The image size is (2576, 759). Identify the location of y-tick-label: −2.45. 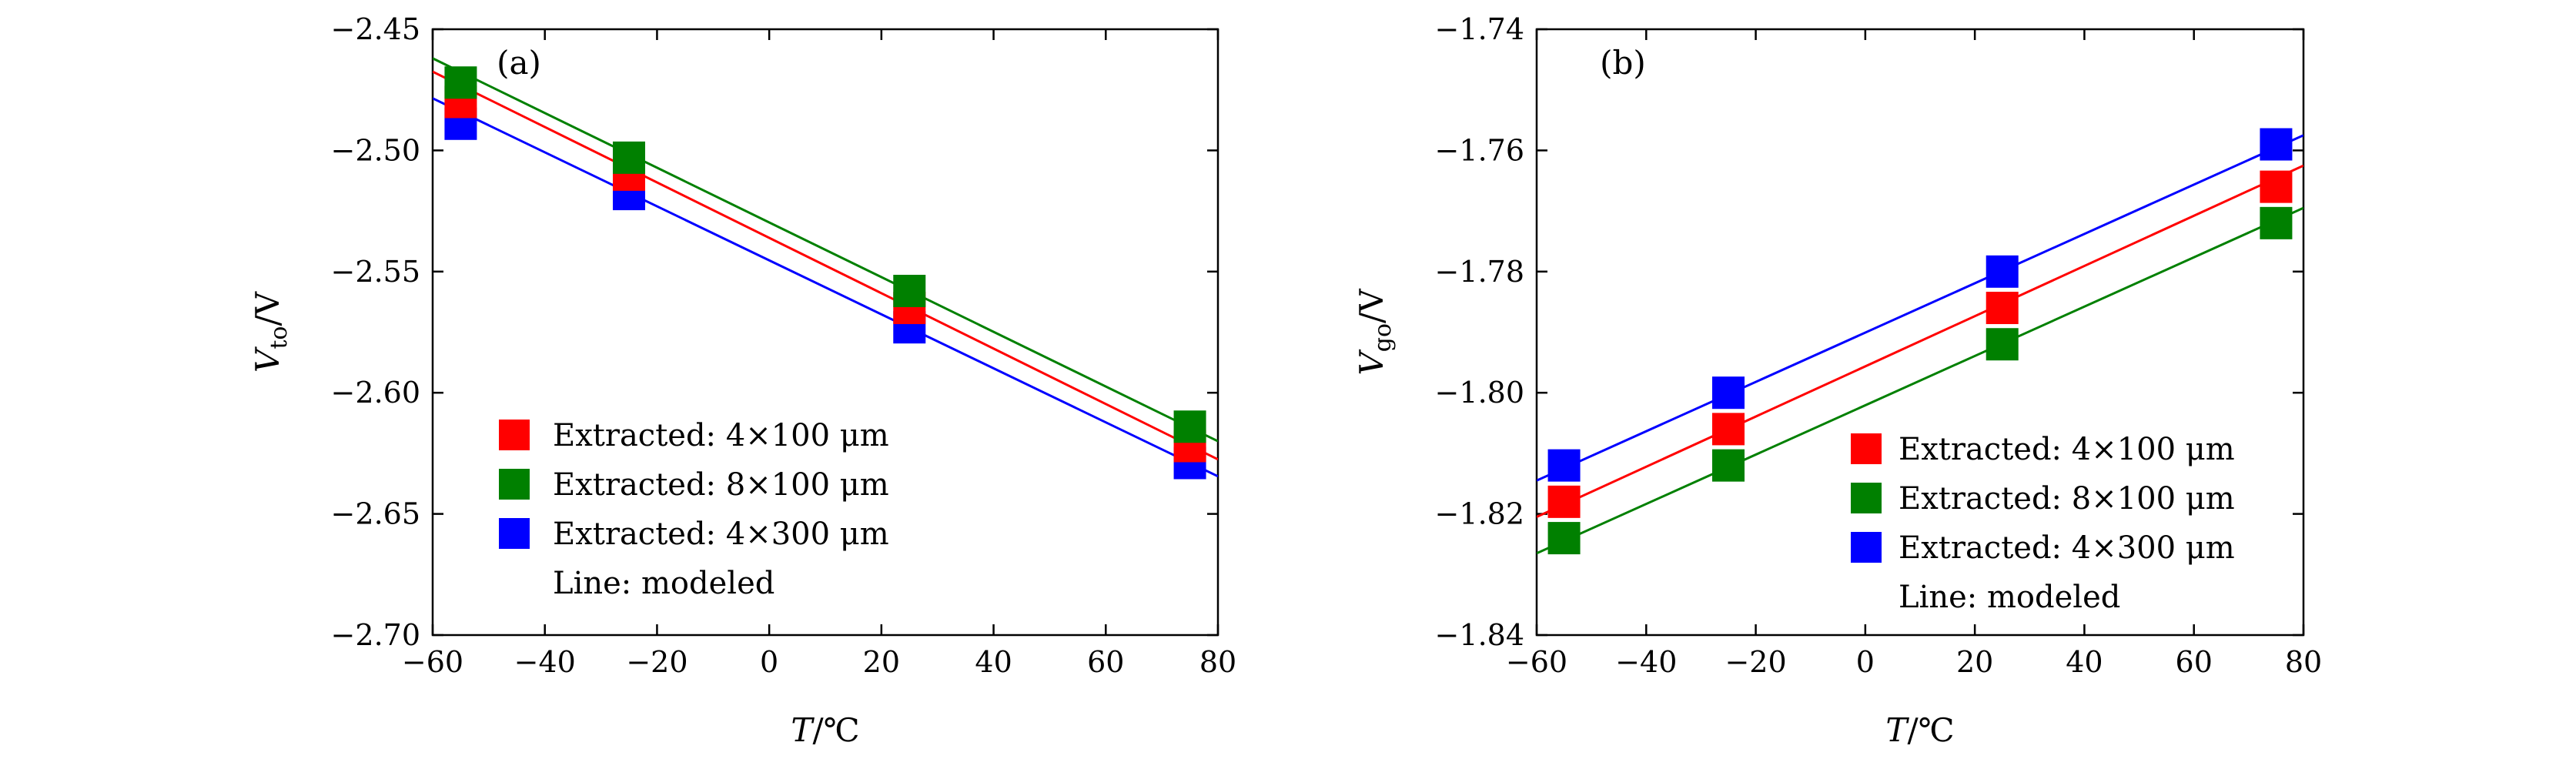
(376, 29).